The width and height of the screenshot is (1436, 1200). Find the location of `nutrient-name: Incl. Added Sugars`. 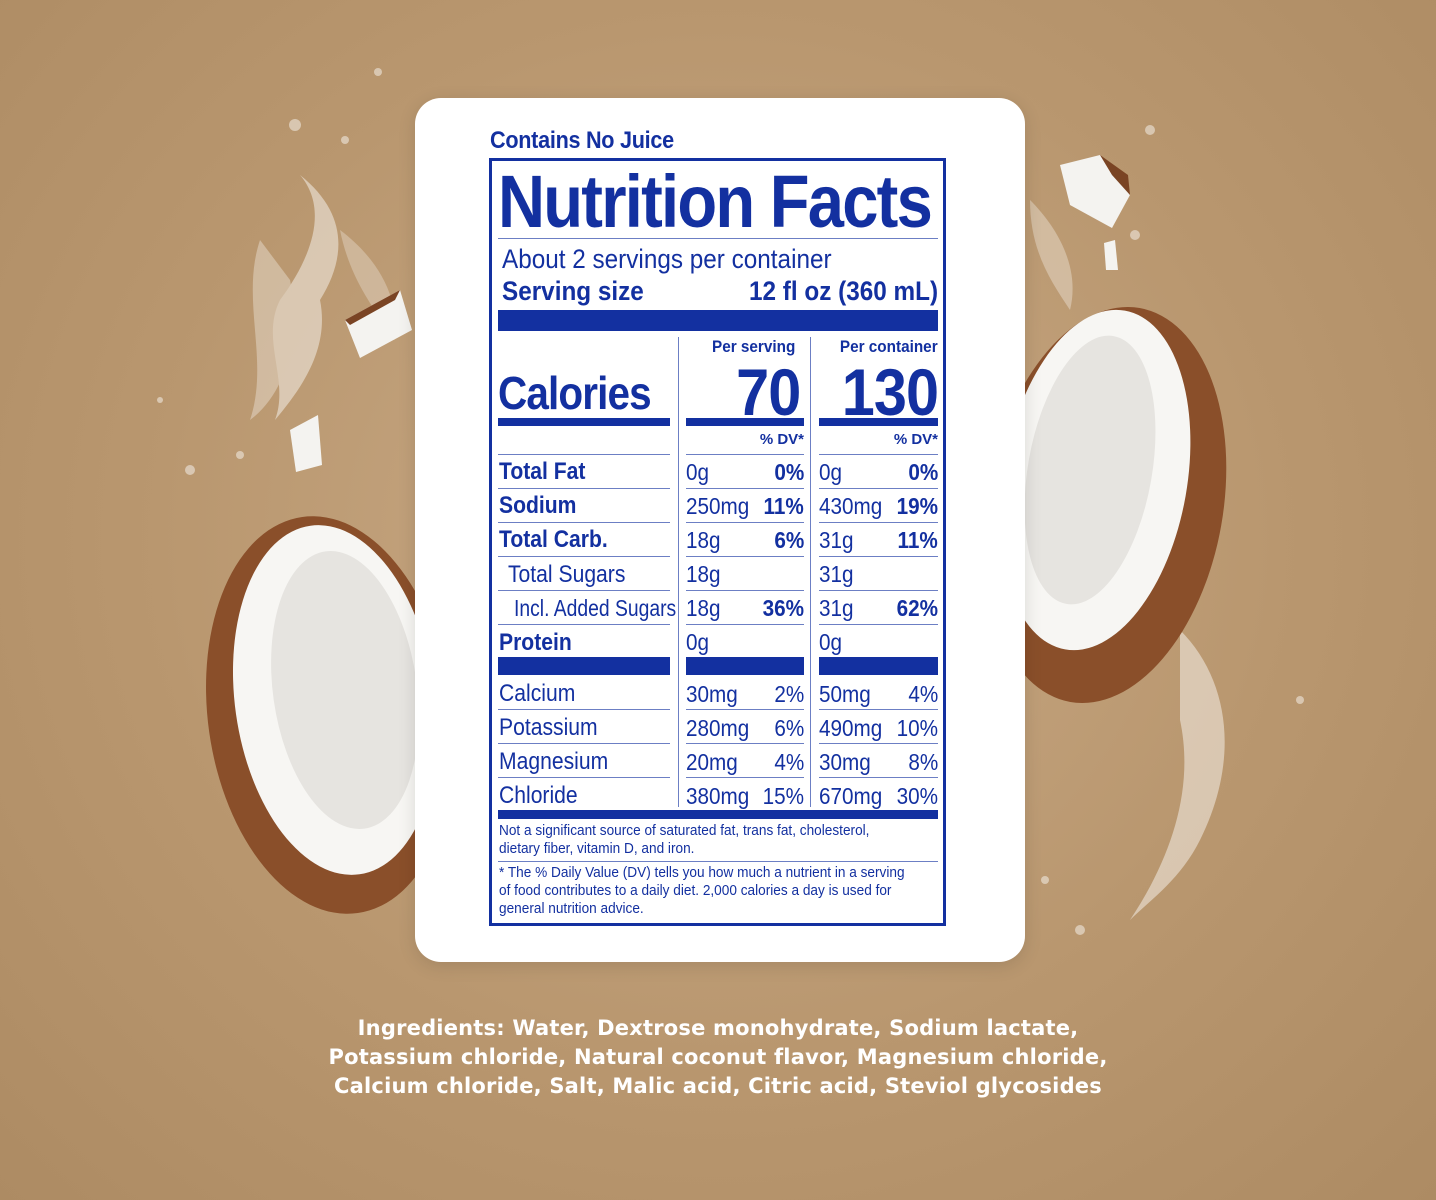

nutrient-name: Incl. Added Sugars is located at coordinates (595, 608).